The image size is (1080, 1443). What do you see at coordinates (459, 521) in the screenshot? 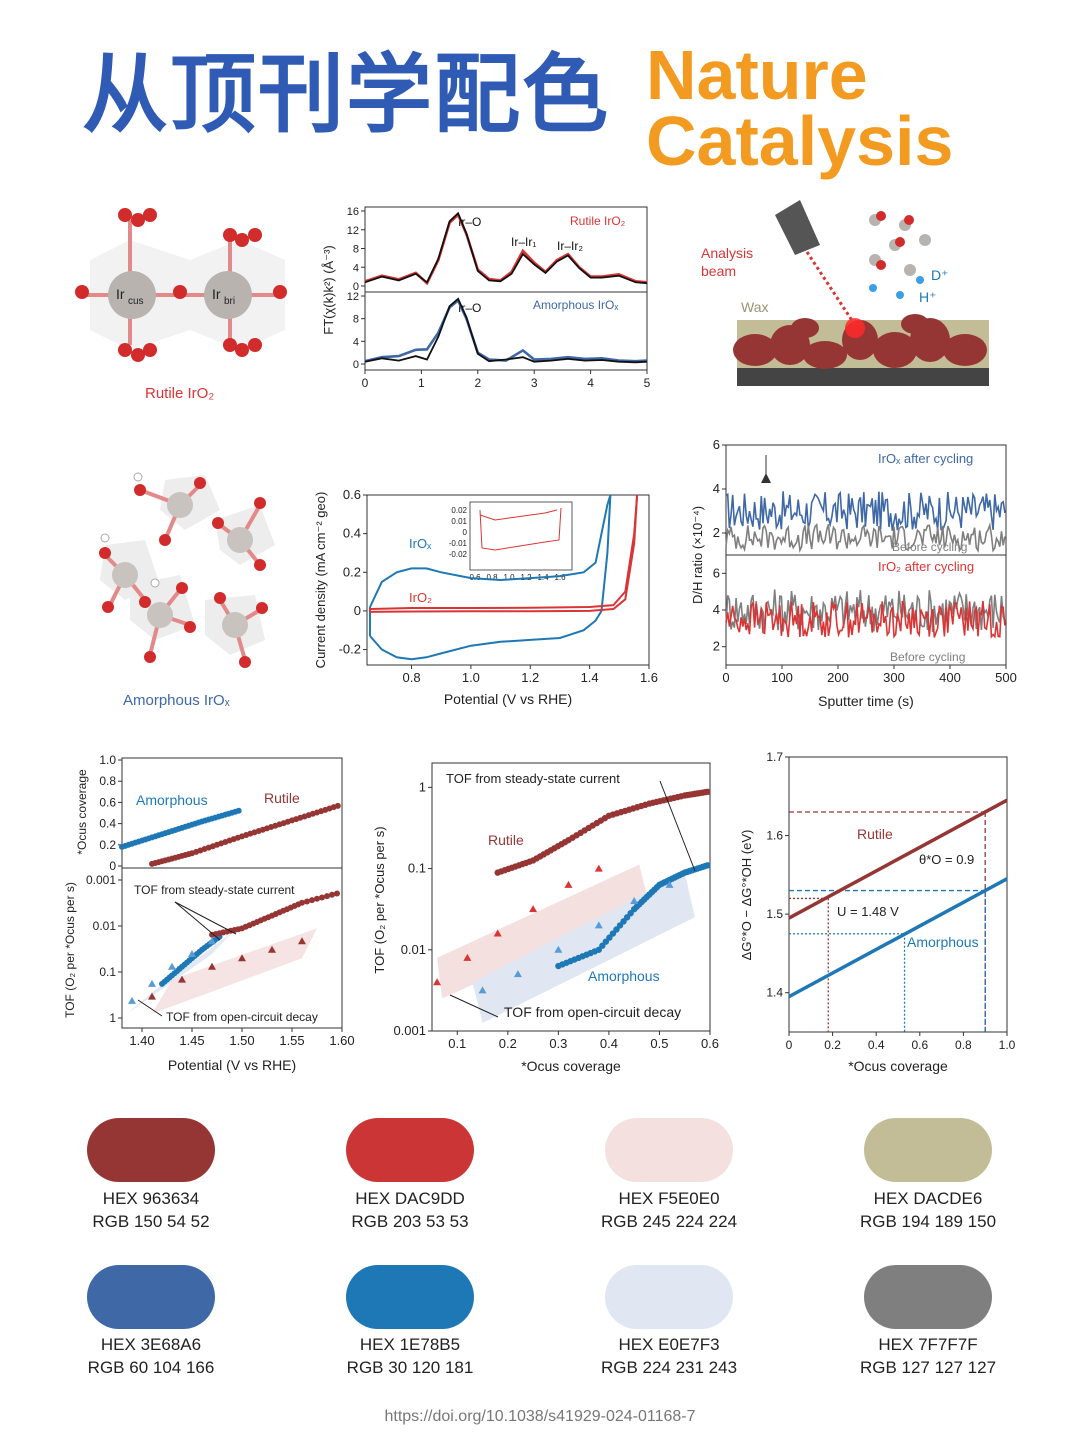
I see `cv-inset-y-tick-label: 0.01` at bounding box center [459, 521].